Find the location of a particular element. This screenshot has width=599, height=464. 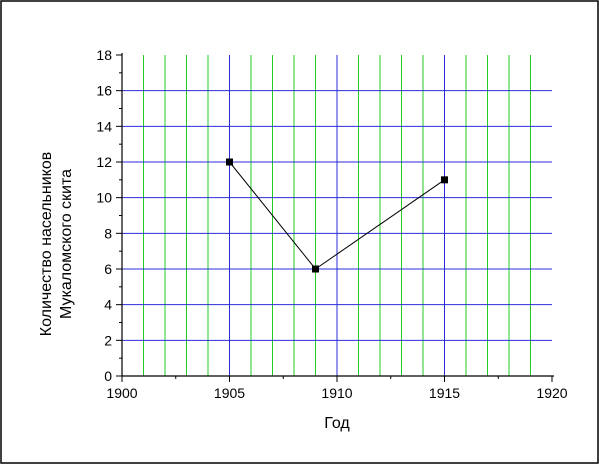

x-tick-label: 1920 is located at coordinates (551, 393).